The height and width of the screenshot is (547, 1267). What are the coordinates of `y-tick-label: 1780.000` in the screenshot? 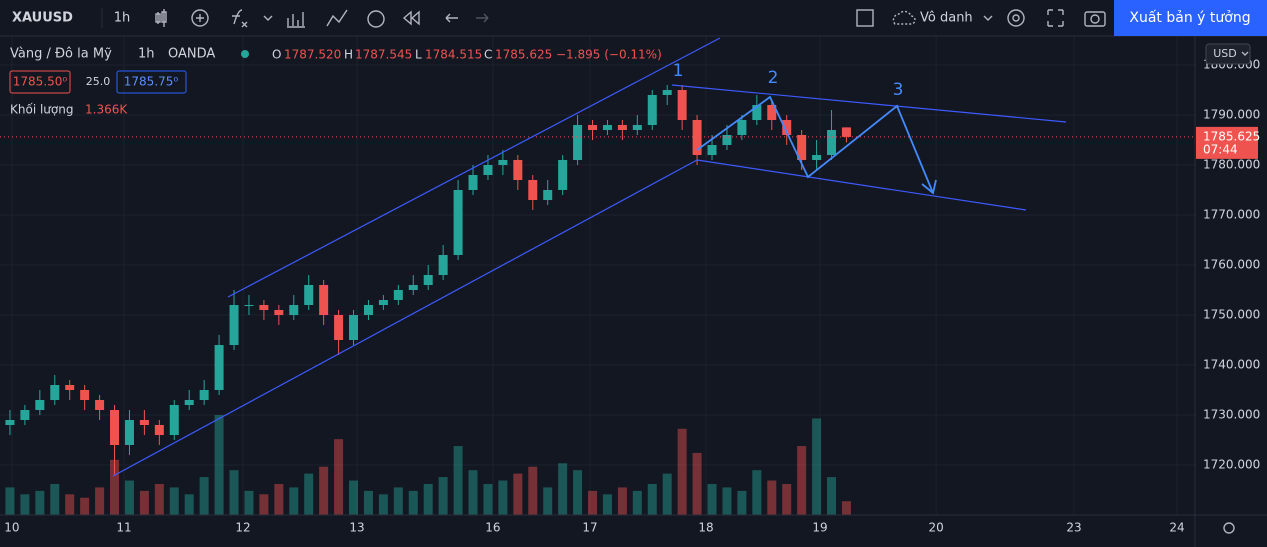 It's located at (1231, 165).